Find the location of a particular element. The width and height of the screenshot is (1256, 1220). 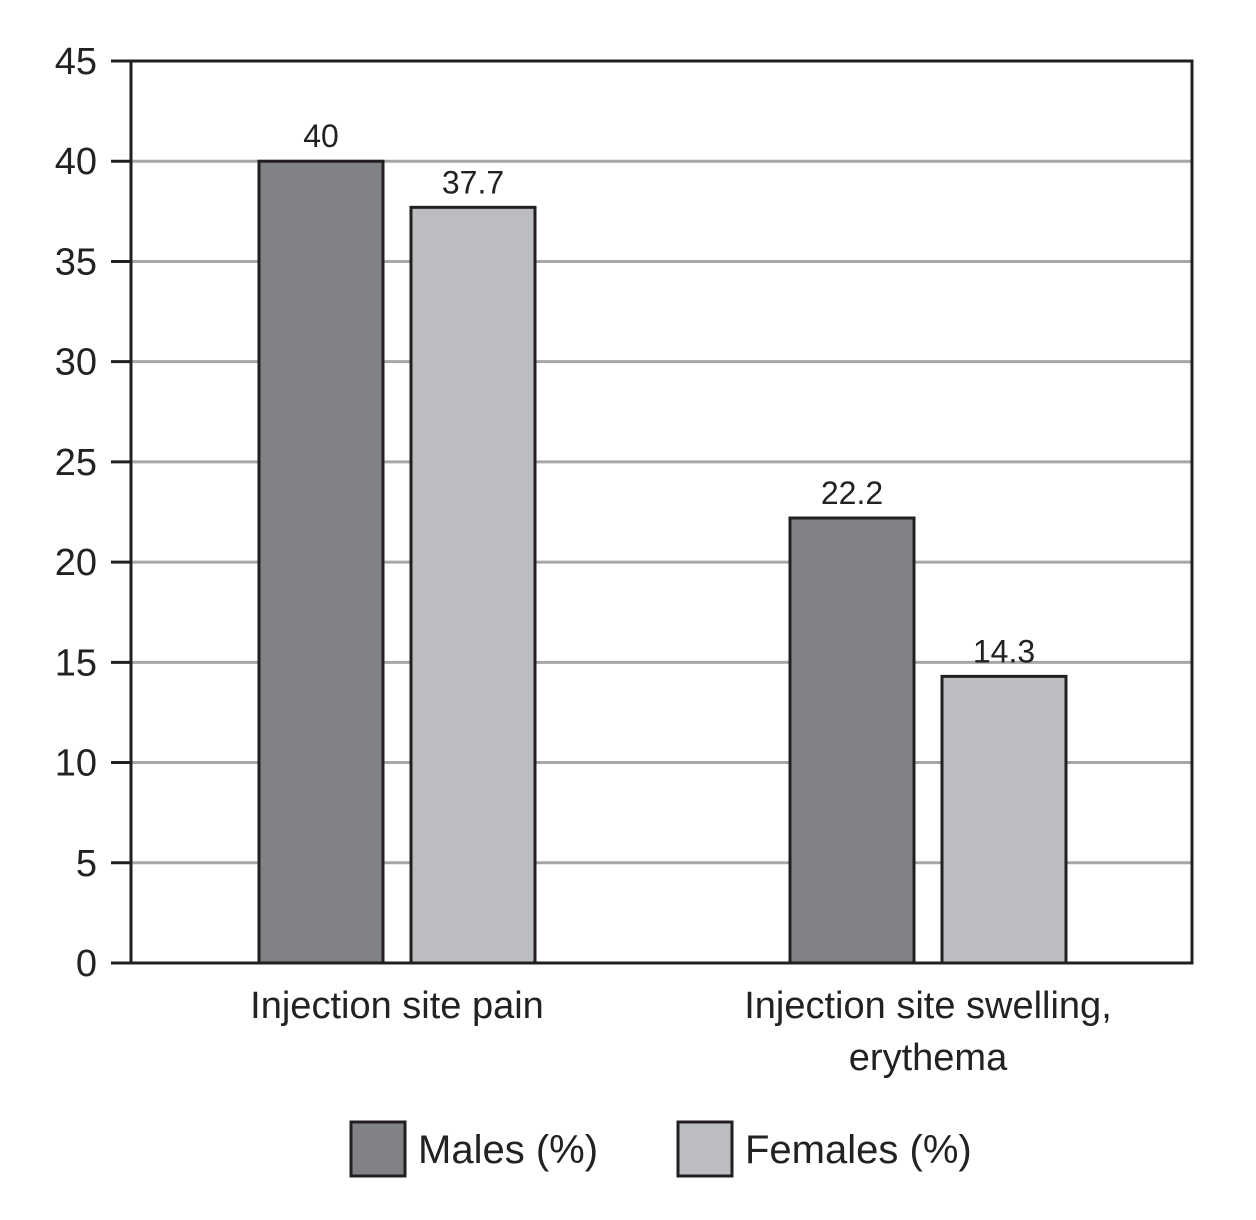

category-label: Injection site pain is located at coordinates (397, 1006).